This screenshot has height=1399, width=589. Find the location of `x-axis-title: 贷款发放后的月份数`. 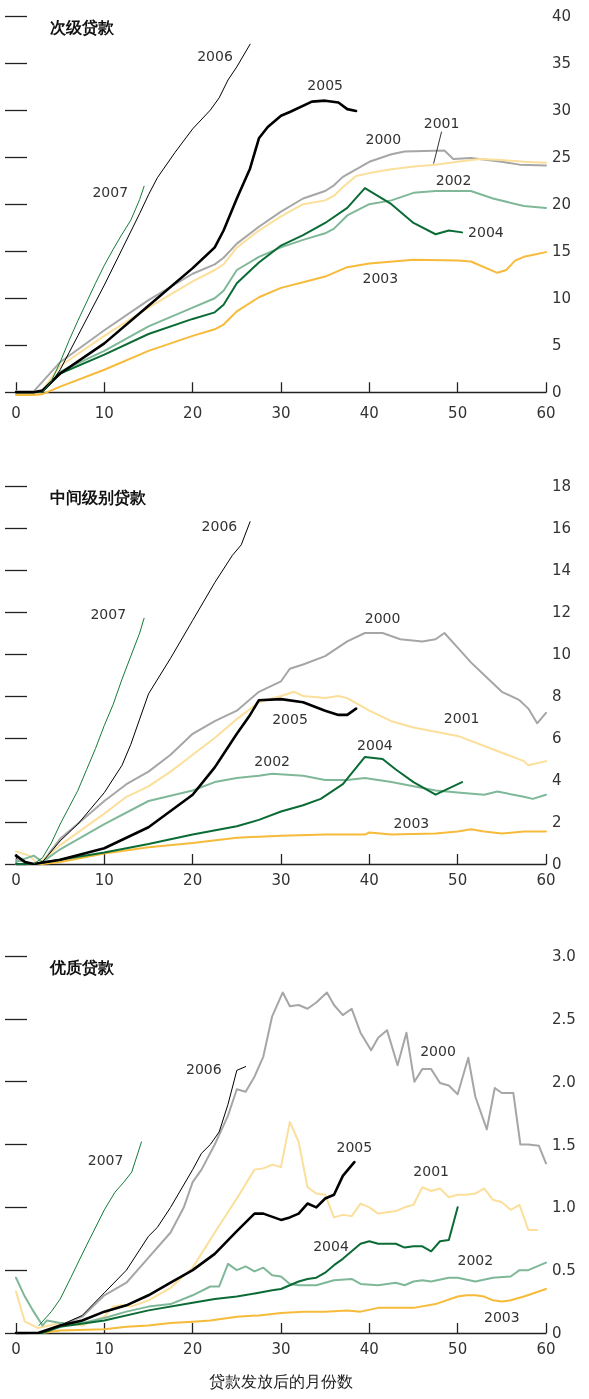

x-axis-title: 贷款发放后的月份数 is located at coordinates (281, 1381).